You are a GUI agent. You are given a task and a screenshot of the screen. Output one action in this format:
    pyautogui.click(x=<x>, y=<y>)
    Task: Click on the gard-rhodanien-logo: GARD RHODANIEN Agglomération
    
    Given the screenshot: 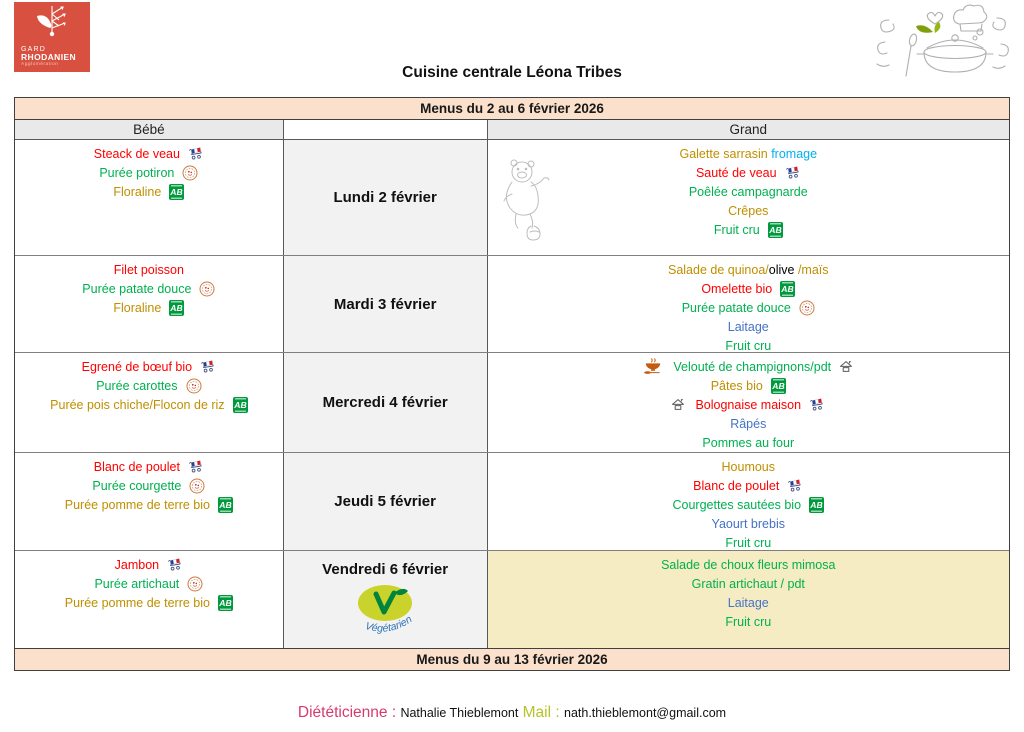 What is the action you would take?
    pyautogui.click(x=52, y=37)
    